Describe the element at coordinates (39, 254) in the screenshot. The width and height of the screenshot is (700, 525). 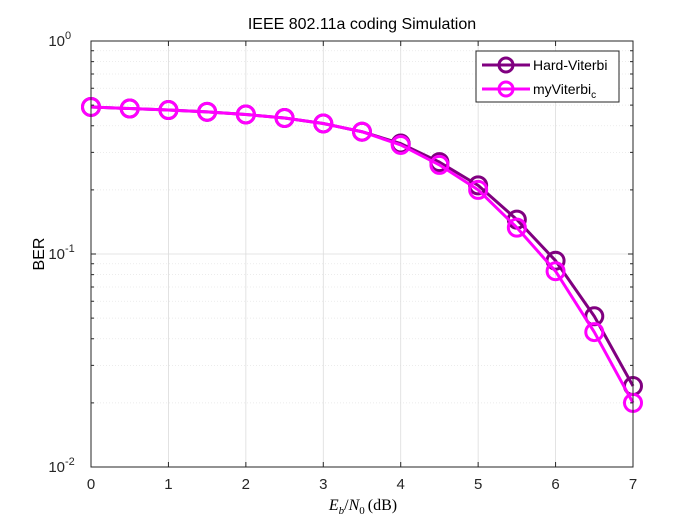
I see `y-axis-label: BER` at that location.